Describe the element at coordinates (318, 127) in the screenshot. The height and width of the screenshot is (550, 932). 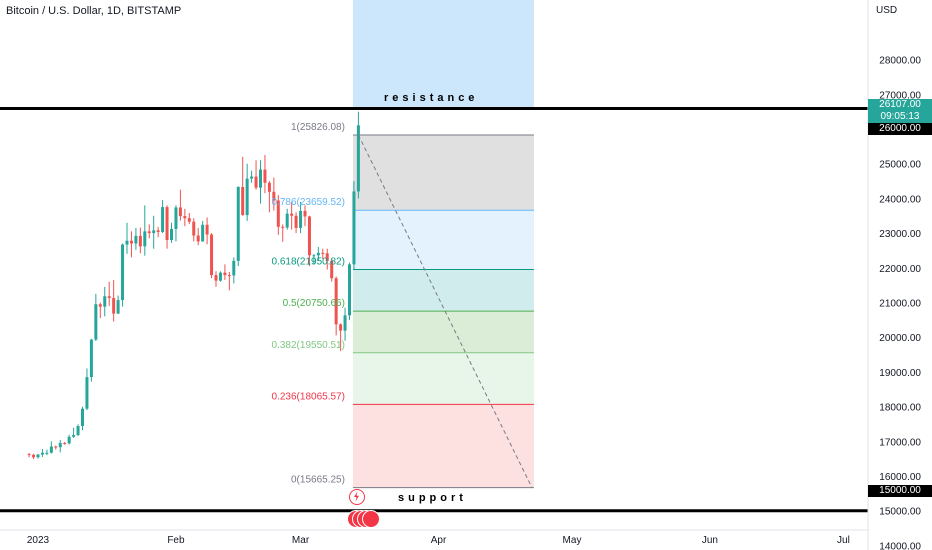
I see `fib-label: 1(25826.08)` at that location.